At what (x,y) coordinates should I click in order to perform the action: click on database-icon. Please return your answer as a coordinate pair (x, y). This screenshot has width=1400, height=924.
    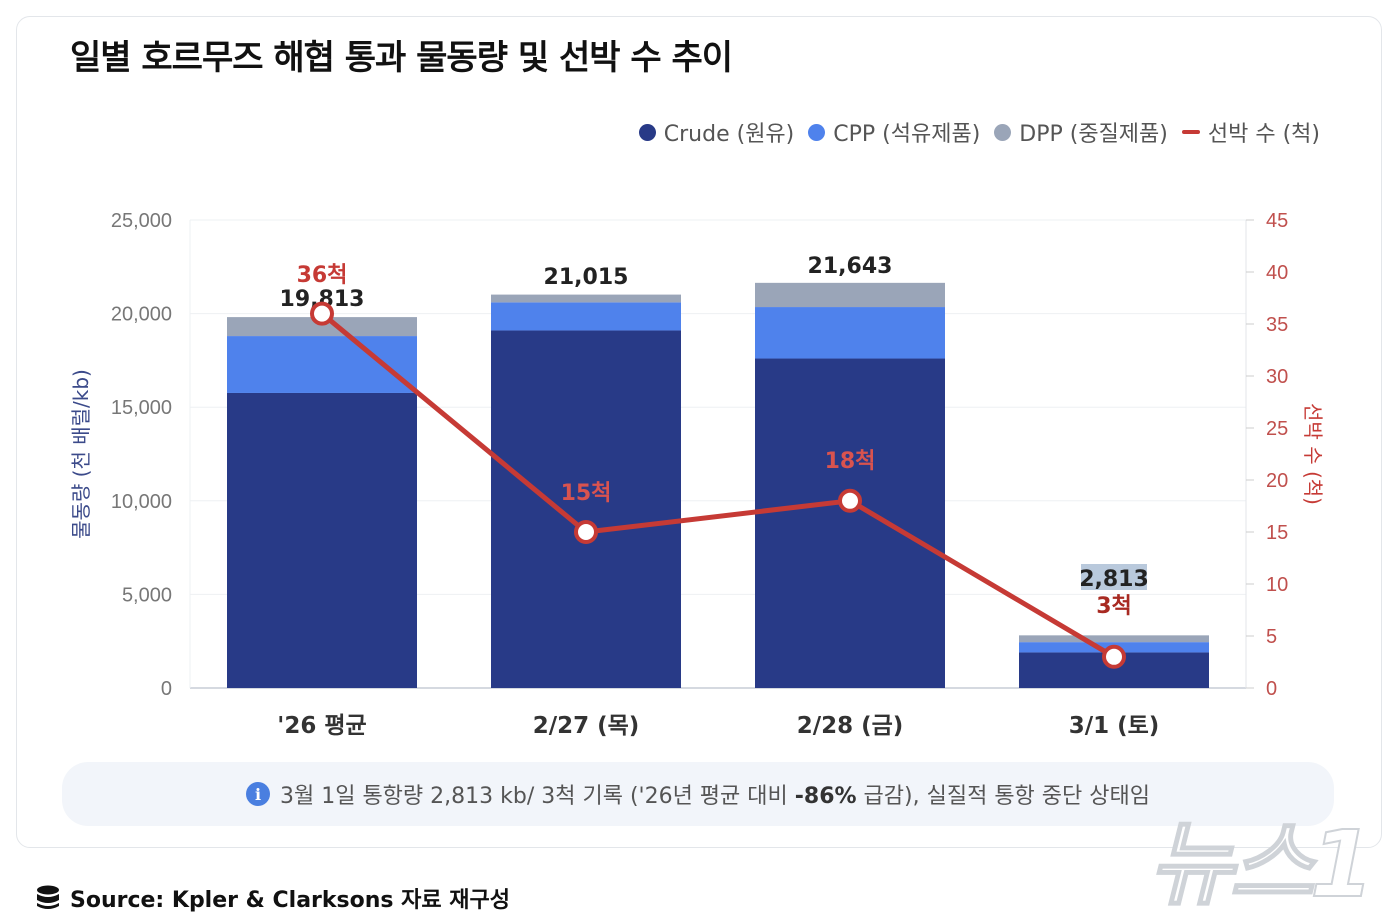
    Looking at the image, I should click on (48, 897).